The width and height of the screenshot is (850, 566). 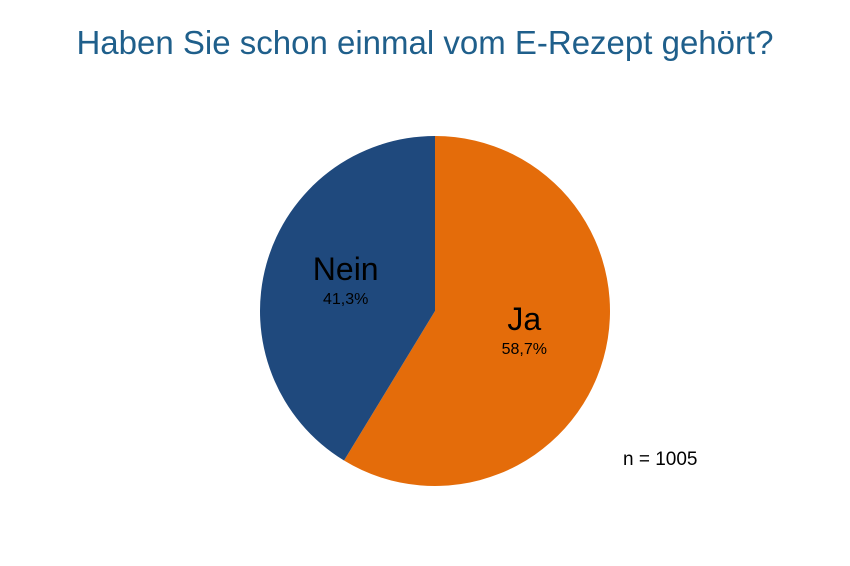 I want to click on slice-value-nein: 41,3%, so click(x=345, y=299).